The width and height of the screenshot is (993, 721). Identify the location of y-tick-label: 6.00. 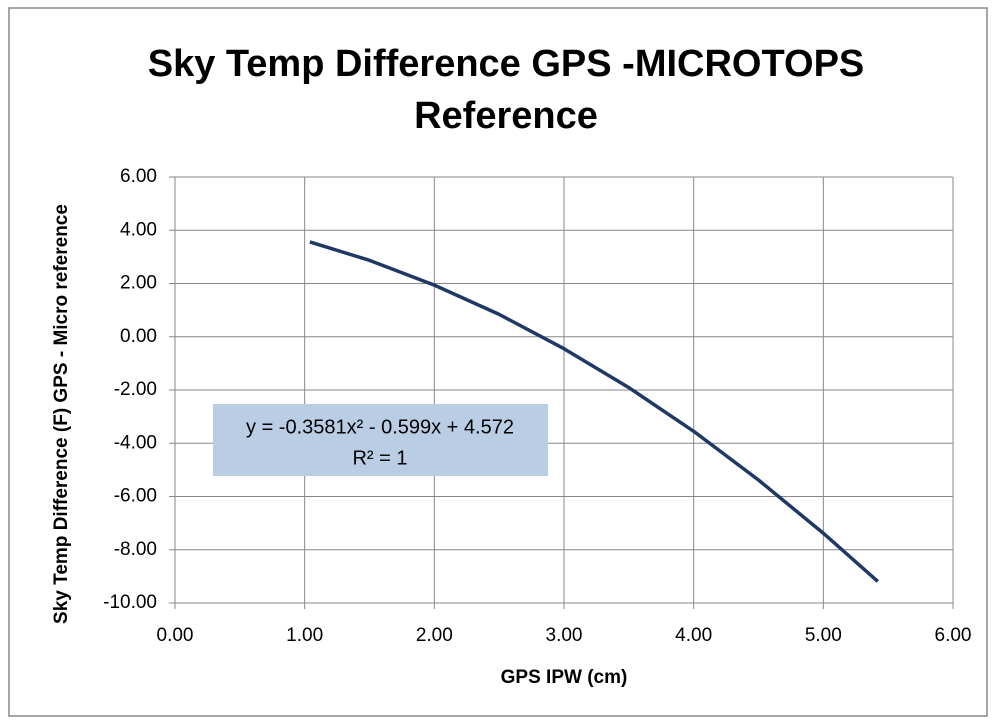
(138, 176).